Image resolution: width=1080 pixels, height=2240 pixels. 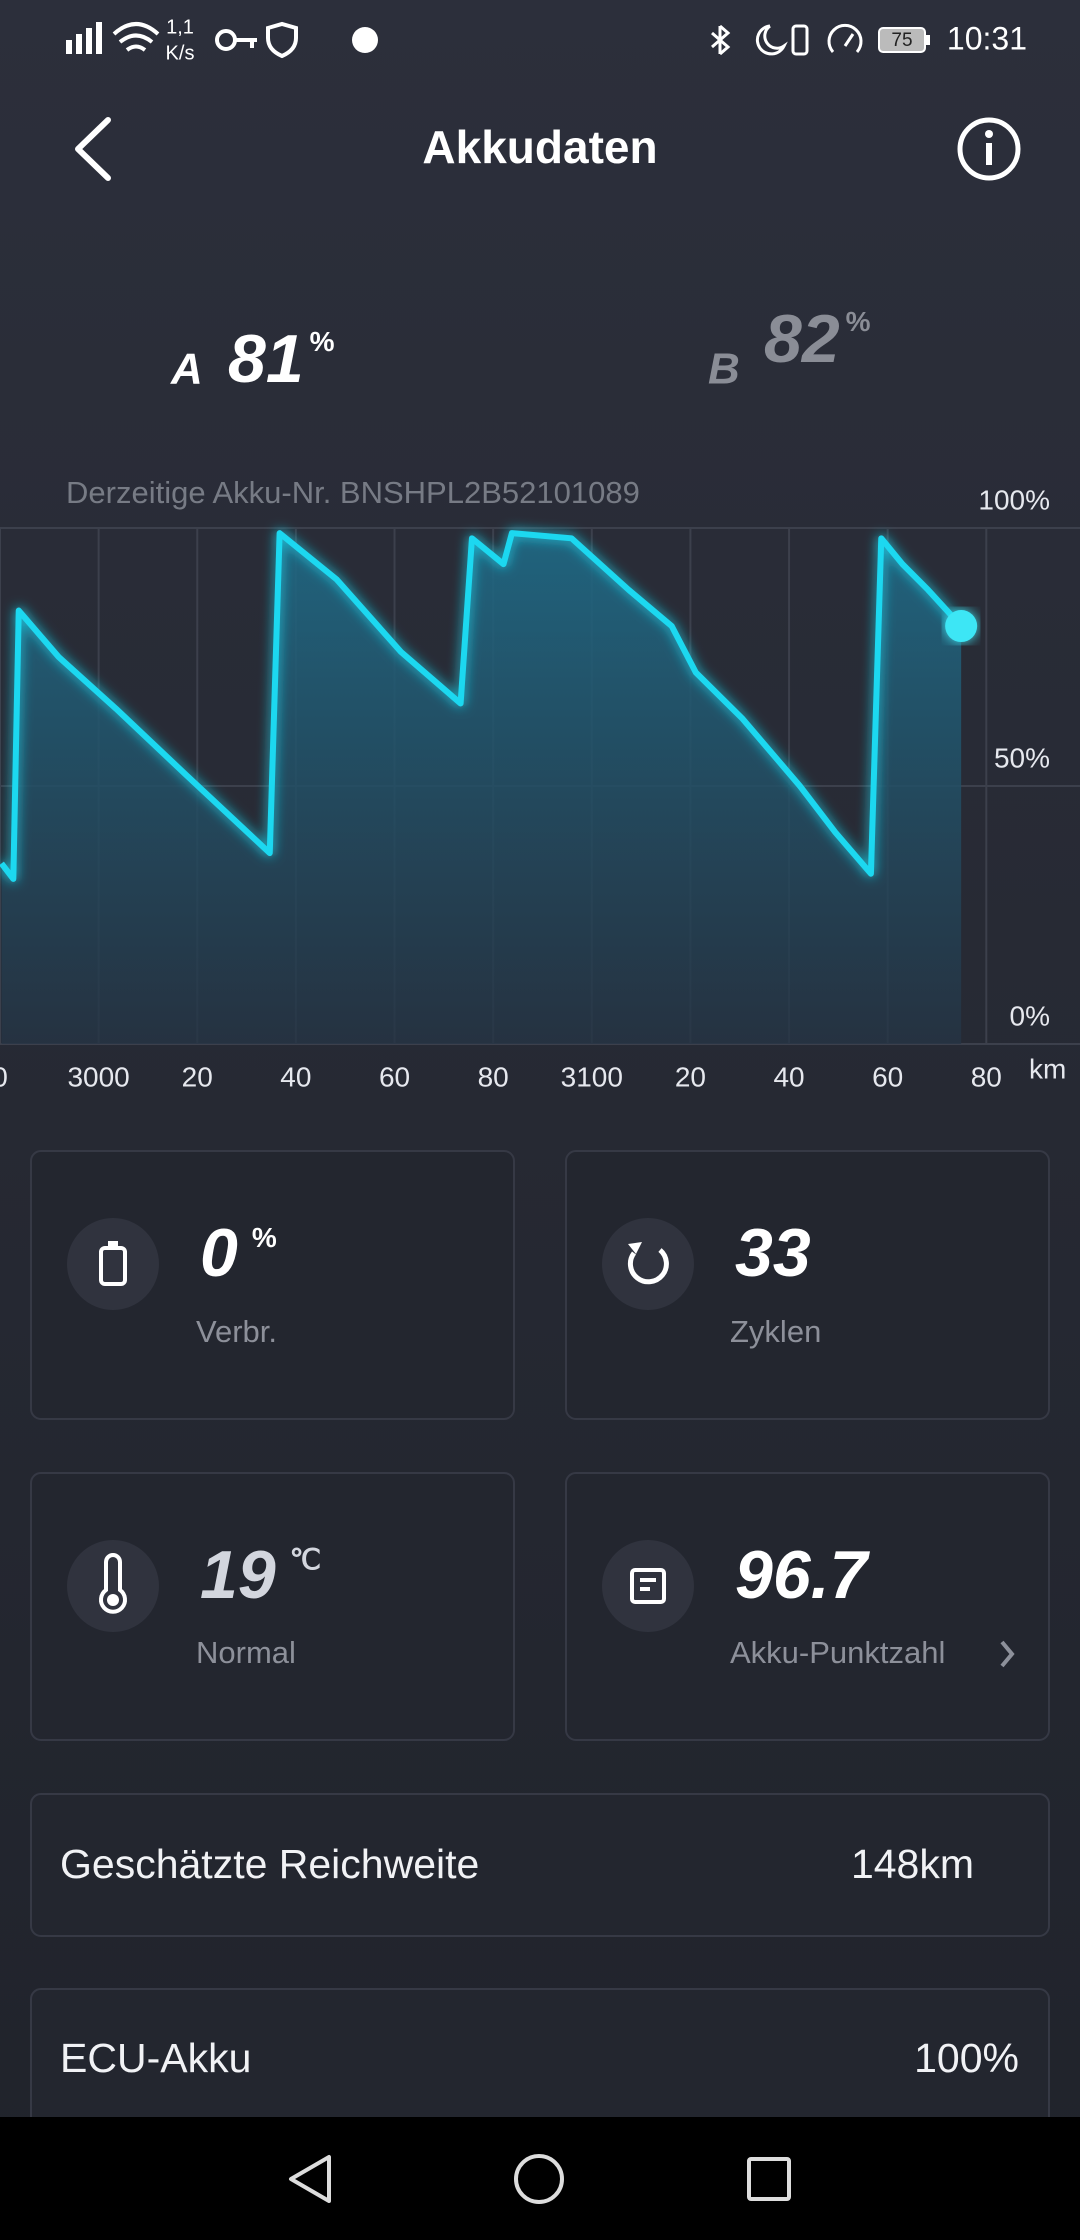 I want to click on card-label: Verbr., so click(x=236, y=1331).